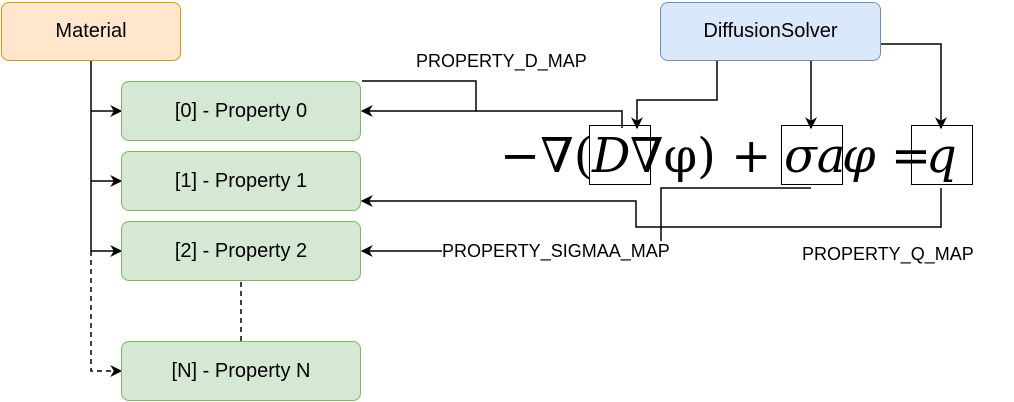  I want to click on material-node: Material, so click(91, 31).